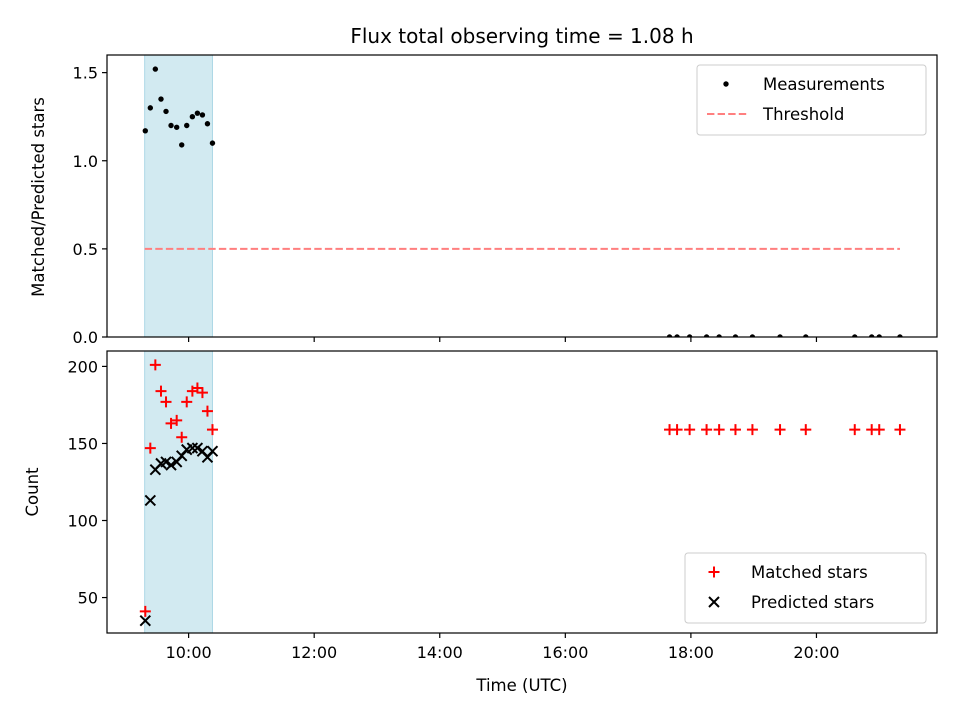 The height and width of the screenshot is (720, 960). Describe the element at coordinates (726, 84) in the screenshot. I see `legend-dot-swatch` at that location.